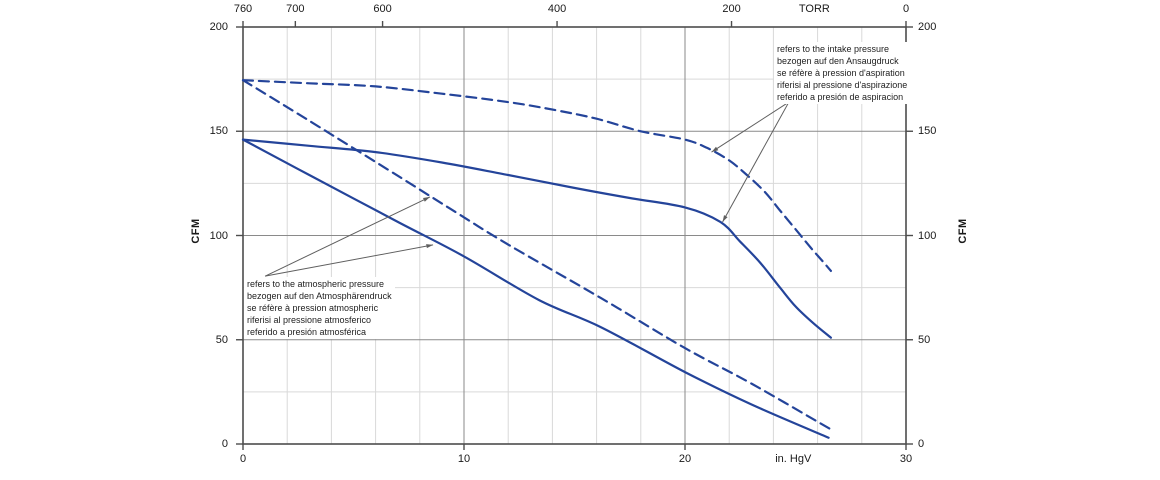  What do you see at coordinates (906, 9) in the screenshot?
I see `top-axis-tick-label: 0` at bounding box center [906, 9].